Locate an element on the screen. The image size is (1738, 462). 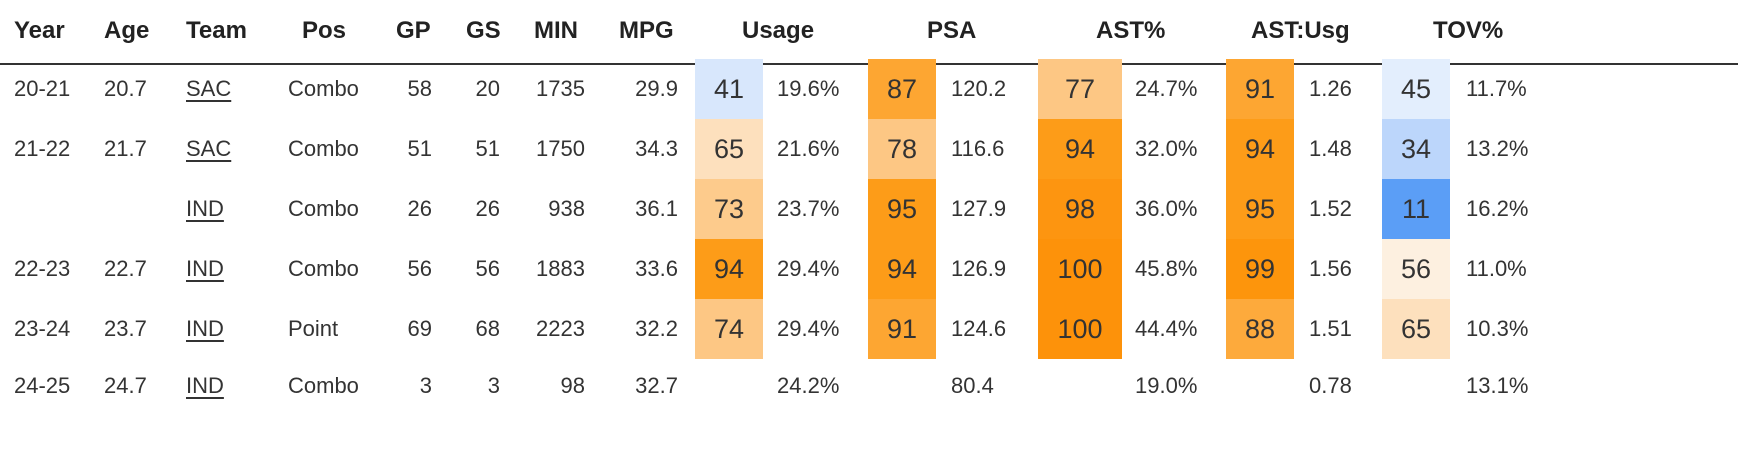
cell-min: 1735 is located at coordinates (560, 88).